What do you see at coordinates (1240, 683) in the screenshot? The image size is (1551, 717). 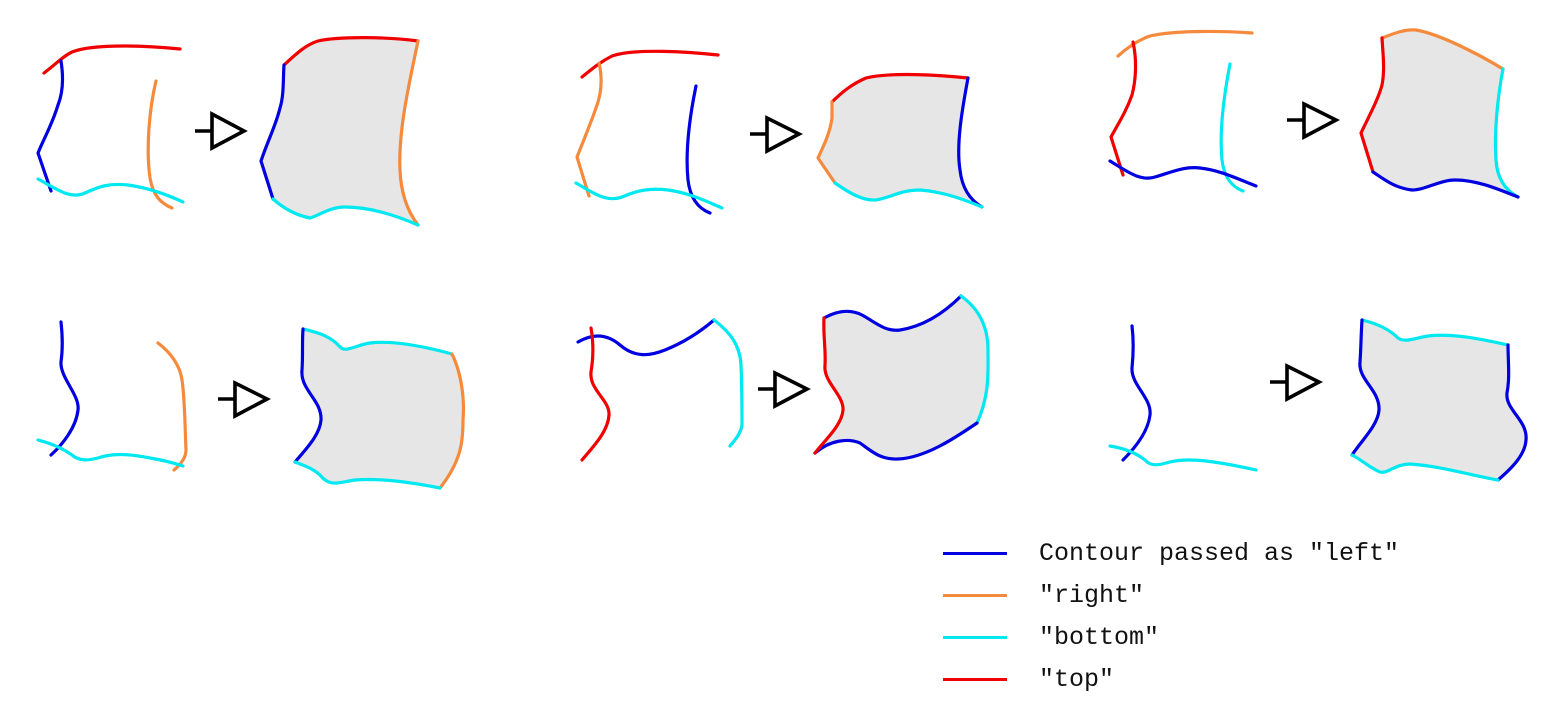 I see `legend-item-top: "top"` at bounding box center [1240, 683].